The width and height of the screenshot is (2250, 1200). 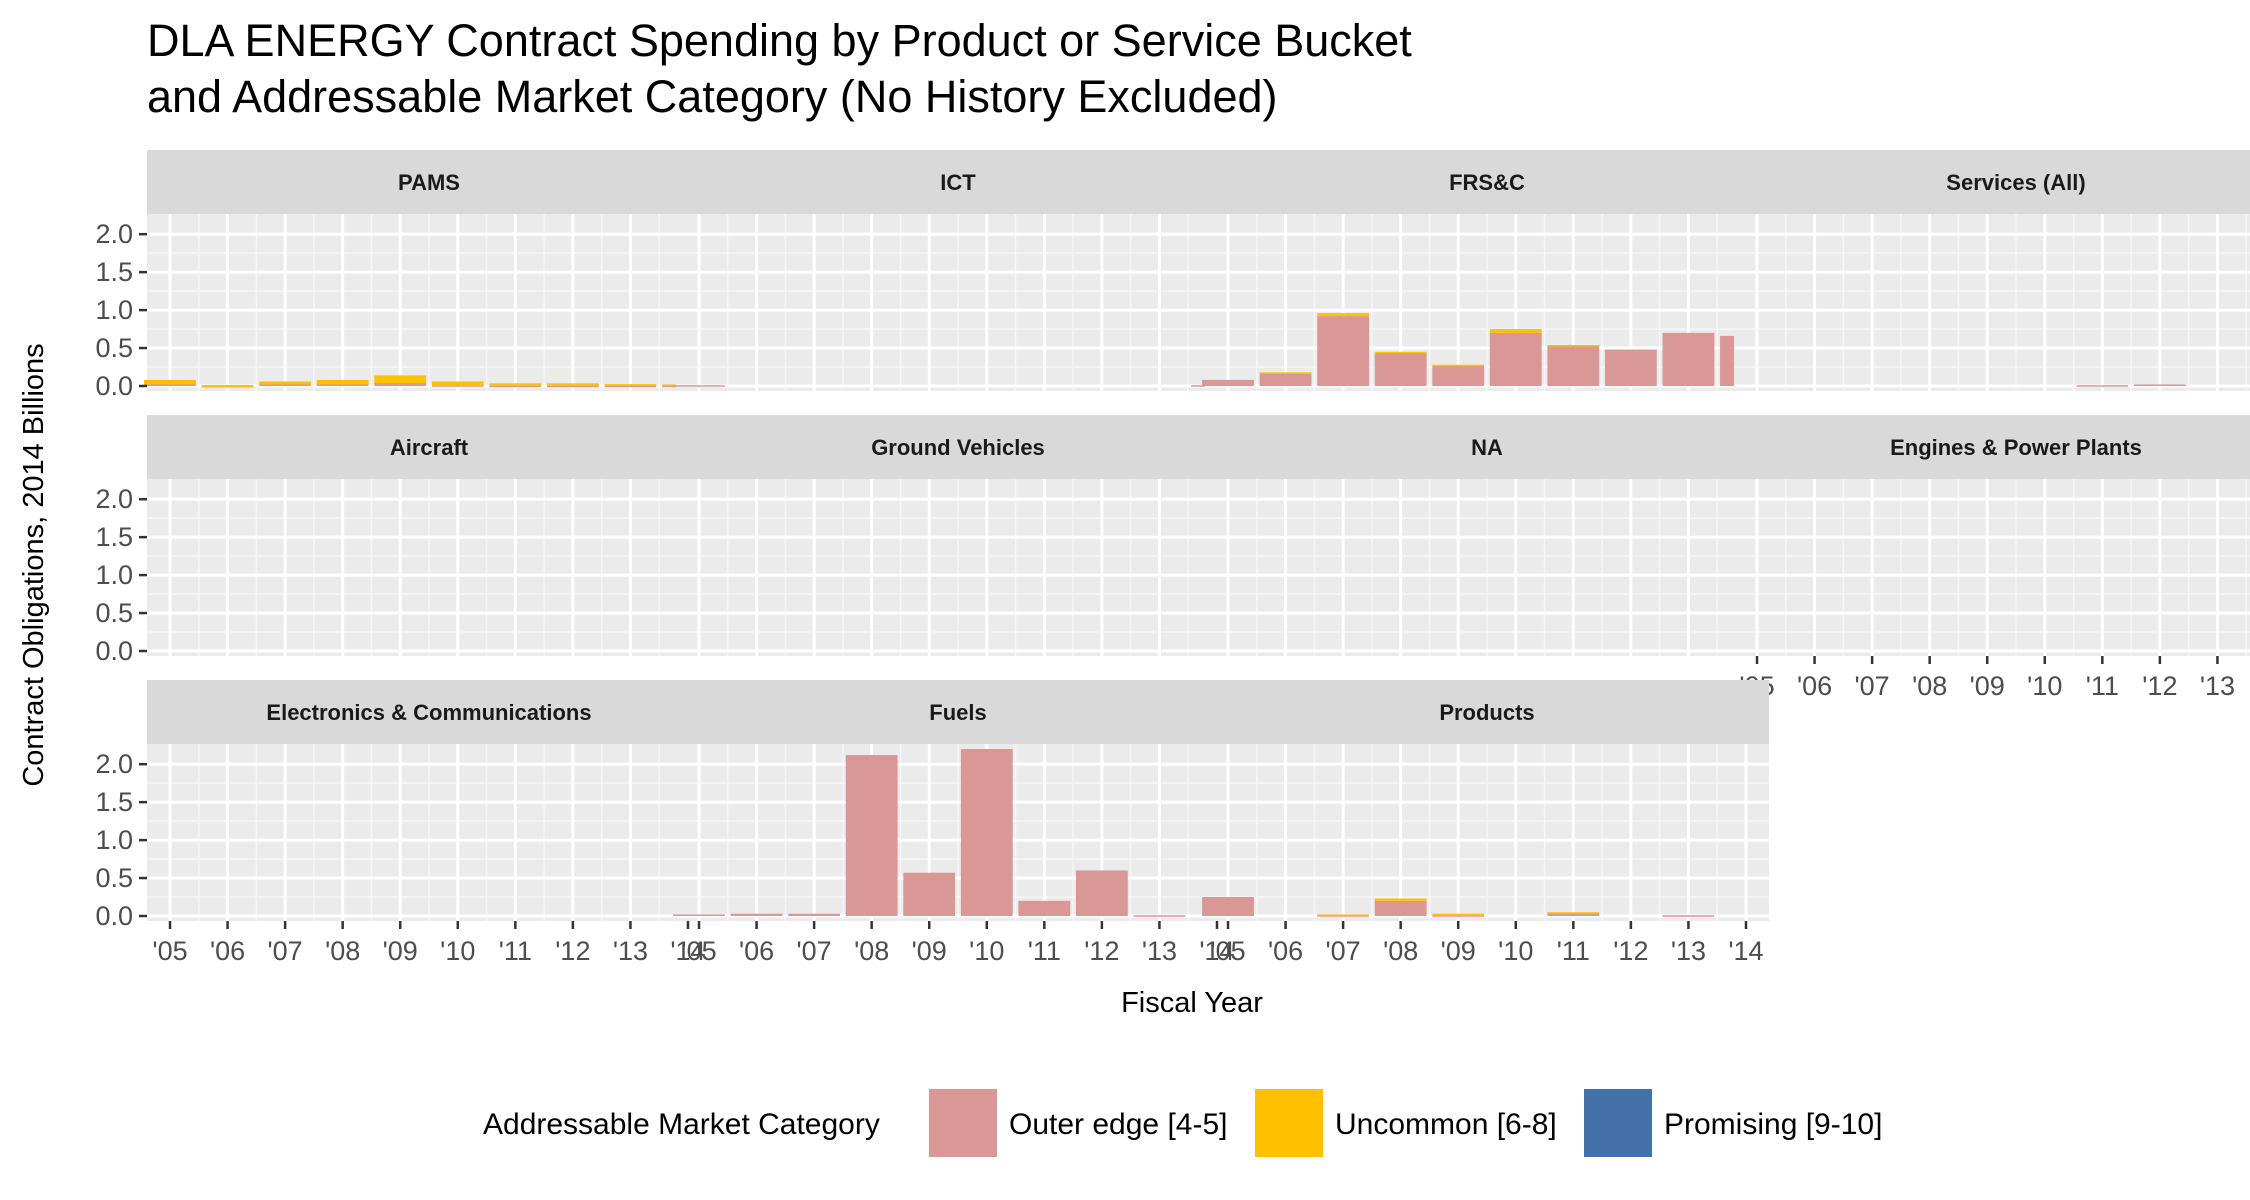 I want to click on facet-strip-label: NA, so click(x=1487, y=447).